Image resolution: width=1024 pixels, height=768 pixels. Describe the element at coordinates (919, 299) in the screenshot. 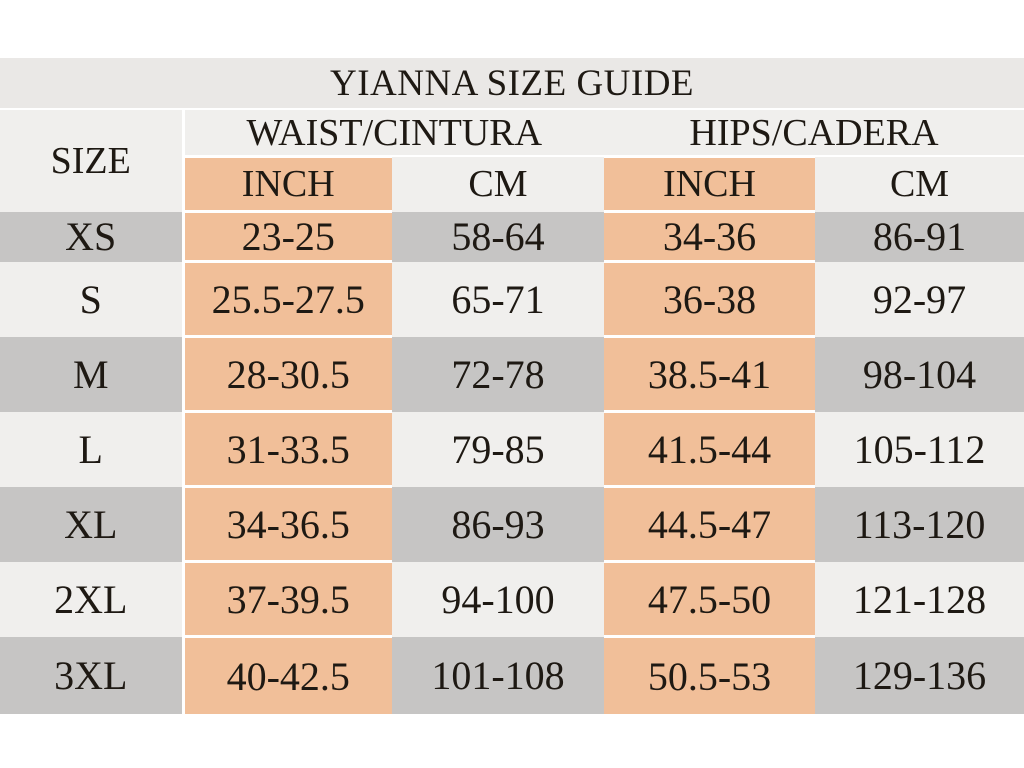

I see `hips-cm-cell: 92-97` at that location.